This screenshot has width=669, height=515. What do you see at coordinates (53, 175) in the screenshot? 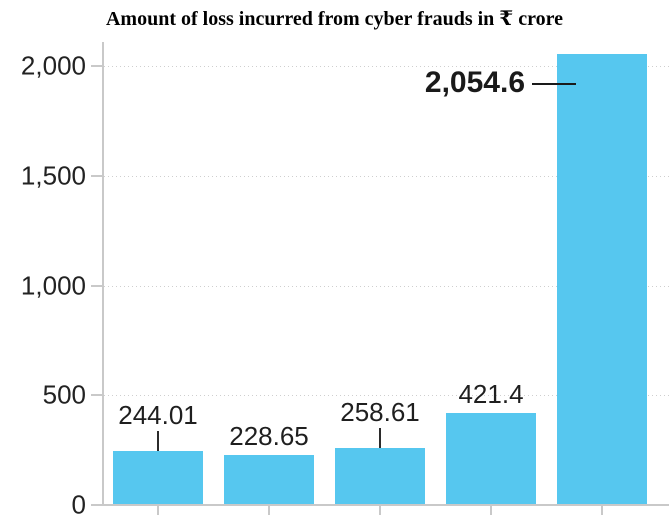
I see `y-tick-label: 1,500` at bounding box center [53, 175].